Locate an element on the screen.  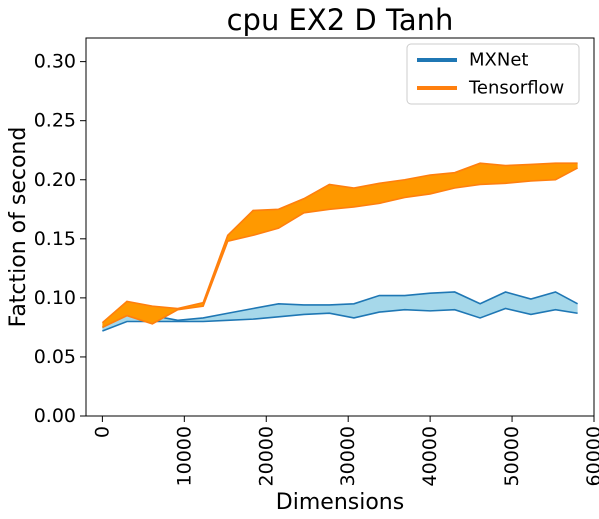
y-axis-ticks: 0.00 0.05 0.10 0.15 0.20 0.25 0.30 is located at coordinates (60, 239).